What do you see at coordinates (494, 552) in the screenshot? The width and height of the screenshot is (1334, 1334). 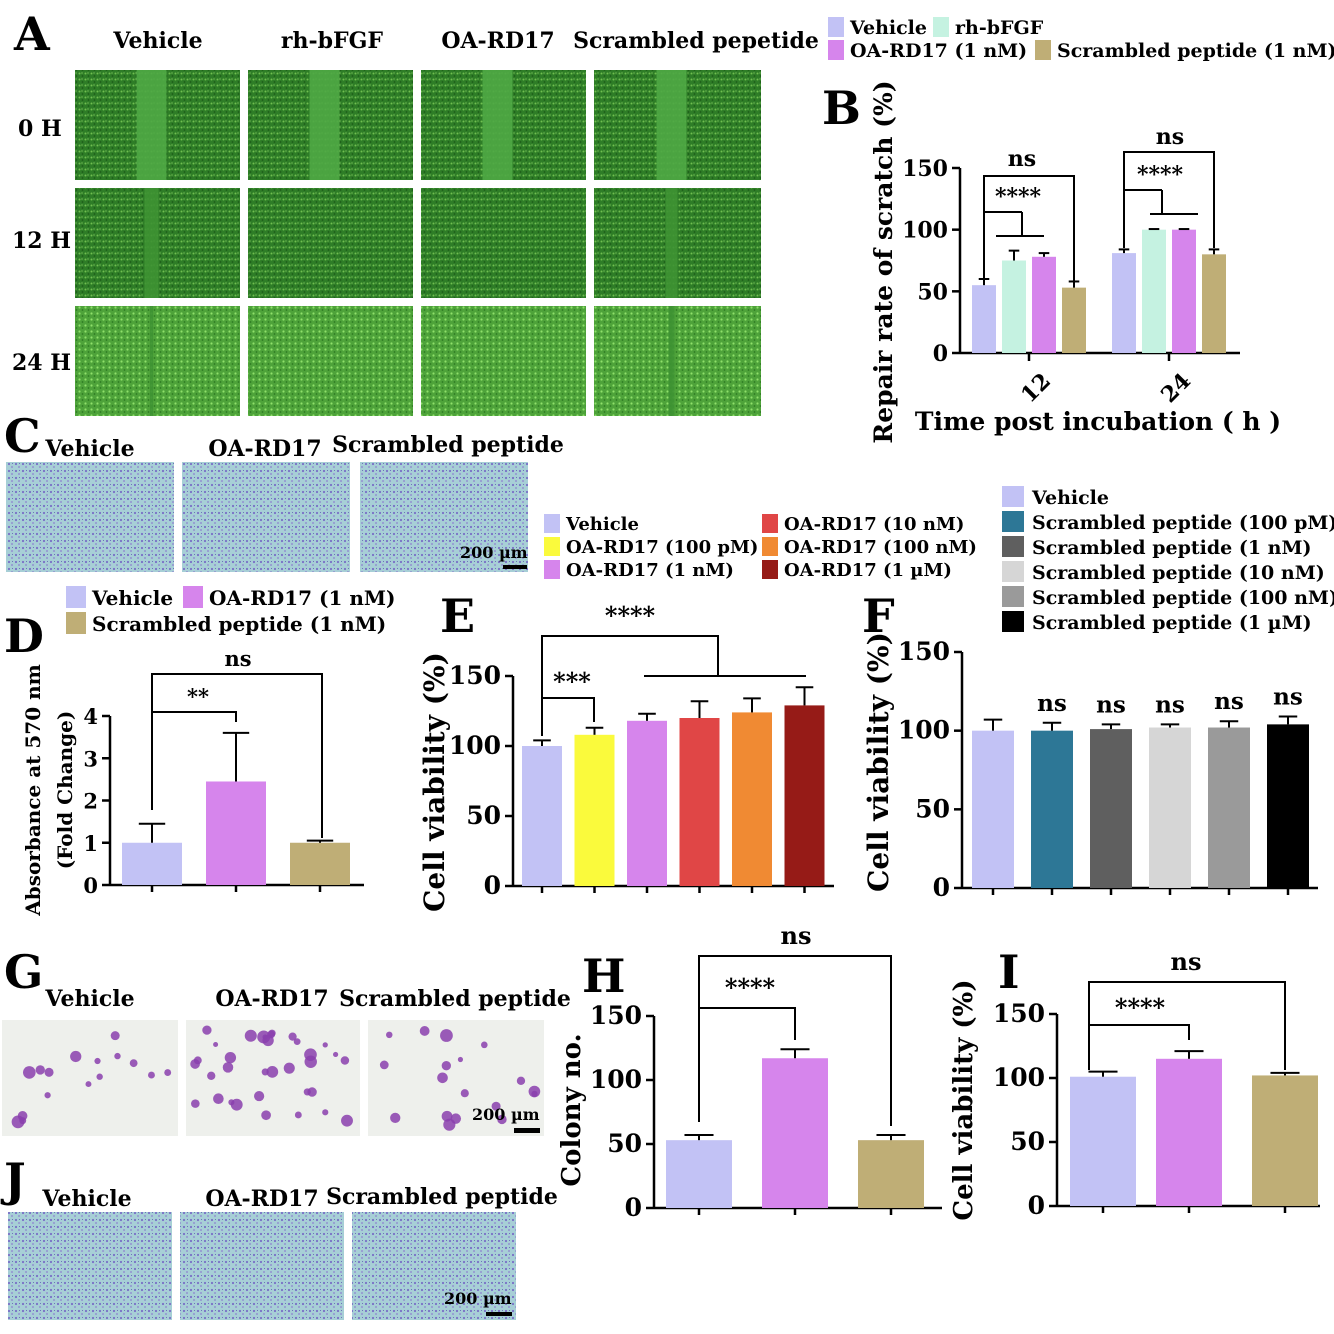 I see `panel-c-scale-label: 200 µm` at bounding box center [494, 552].